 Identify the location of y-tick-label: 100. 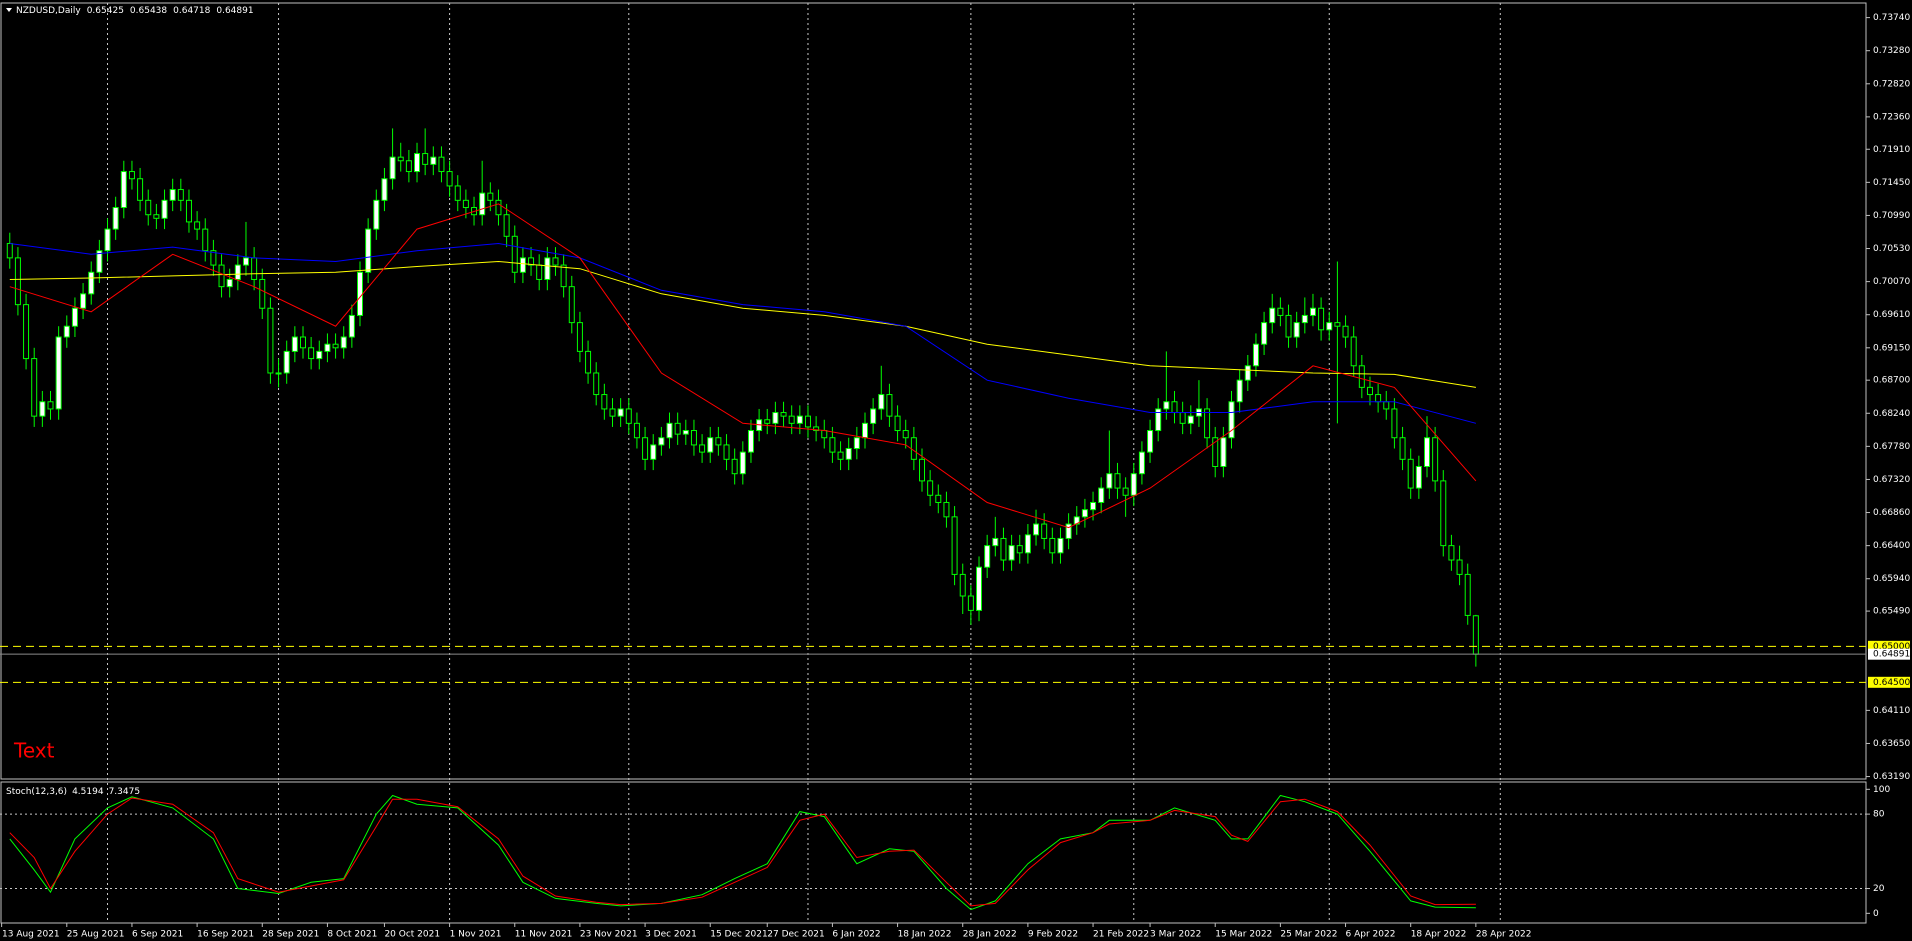
(1881, 790).